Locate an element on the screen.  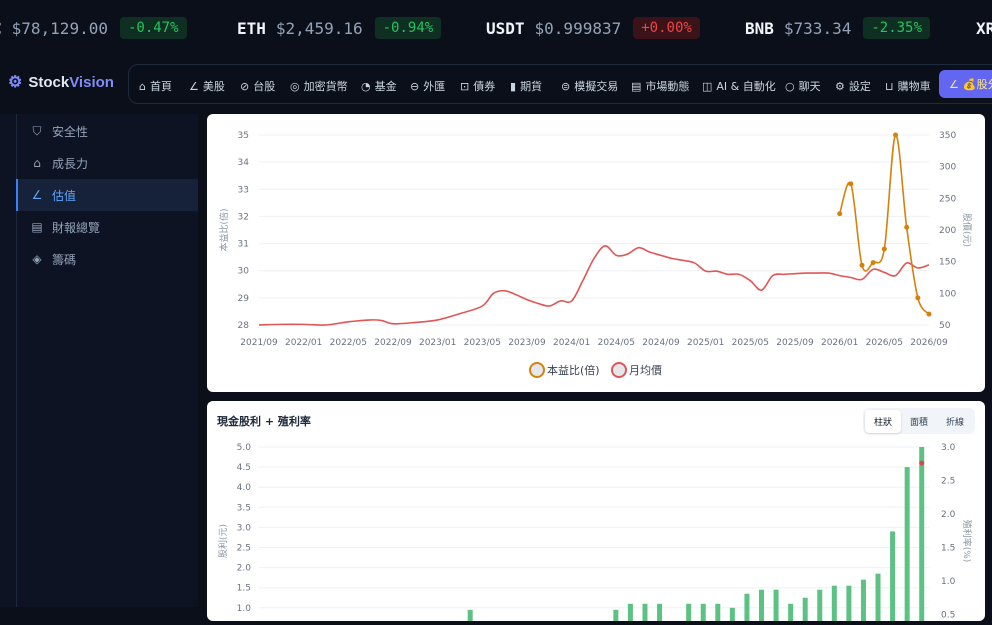
x-tick-label: 2022/01 is located at coordinates (303, 343).